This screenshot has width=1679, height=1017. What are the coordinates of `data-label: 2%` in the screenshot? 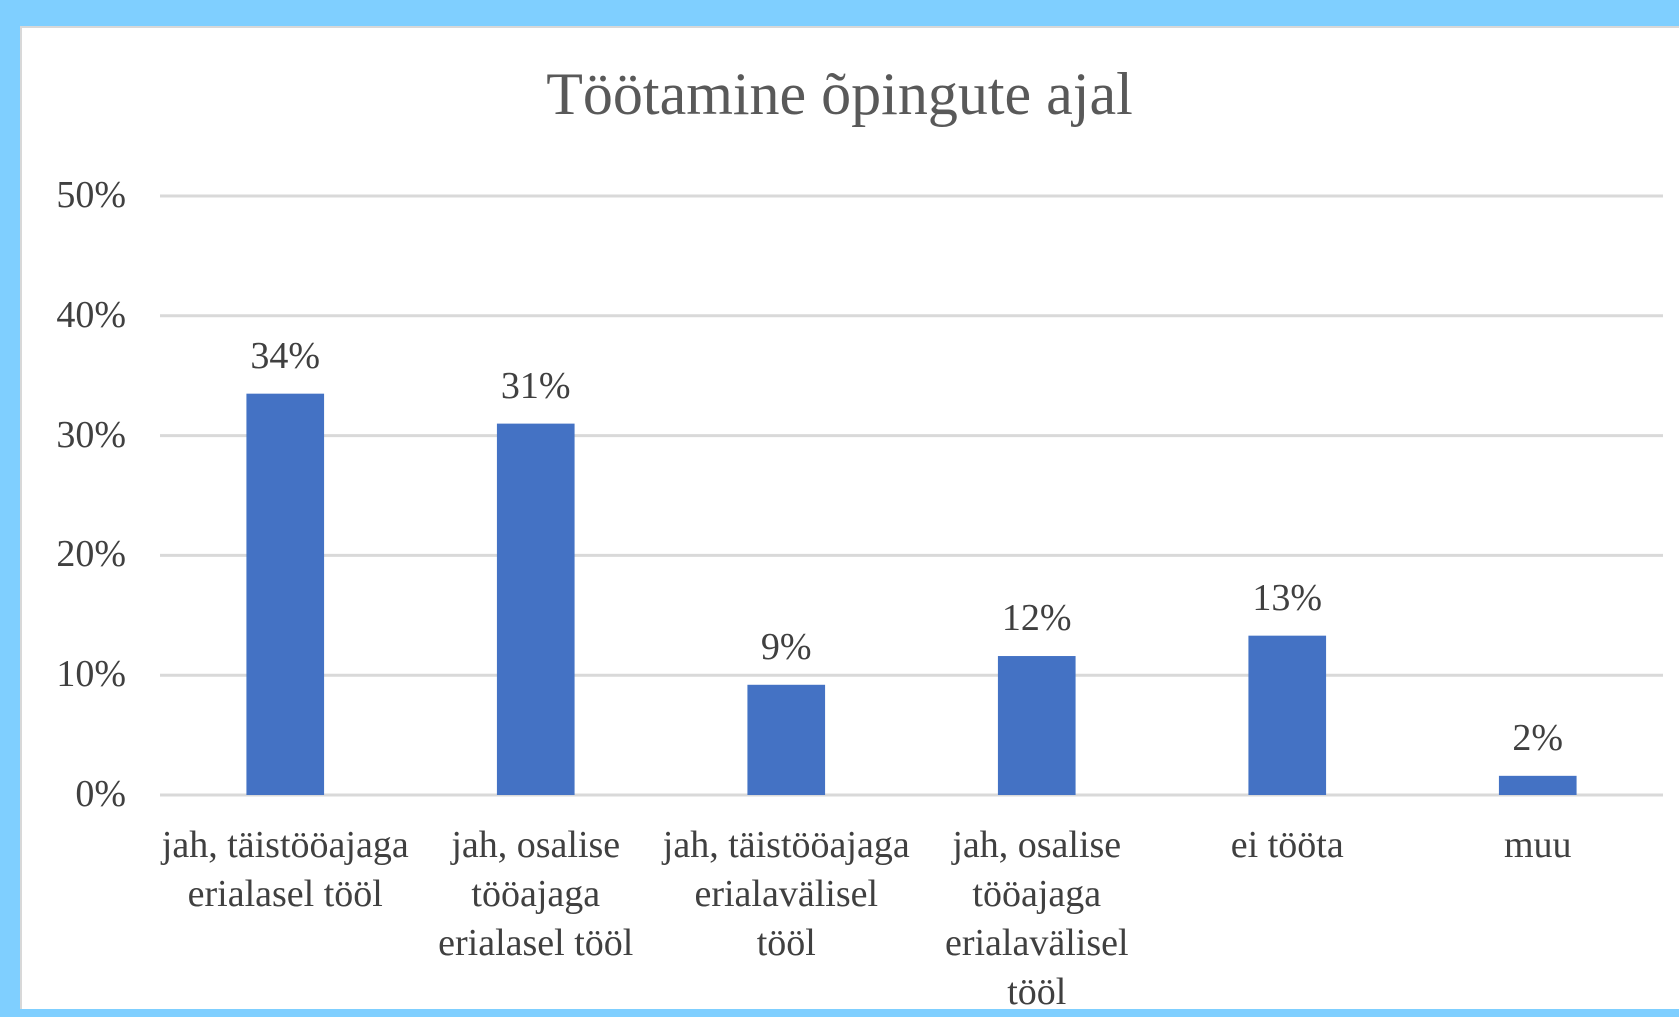 It's located at (1538, 737).